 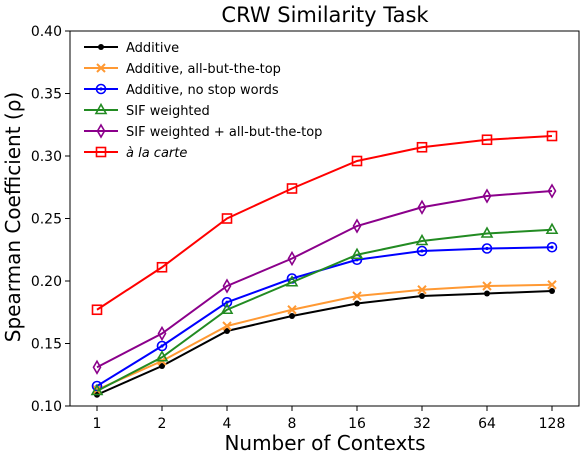 What do you see at coordinates (292, 424) in the screenshot?
I see `x-tick-label: 8` at bounding box center [292, 424].